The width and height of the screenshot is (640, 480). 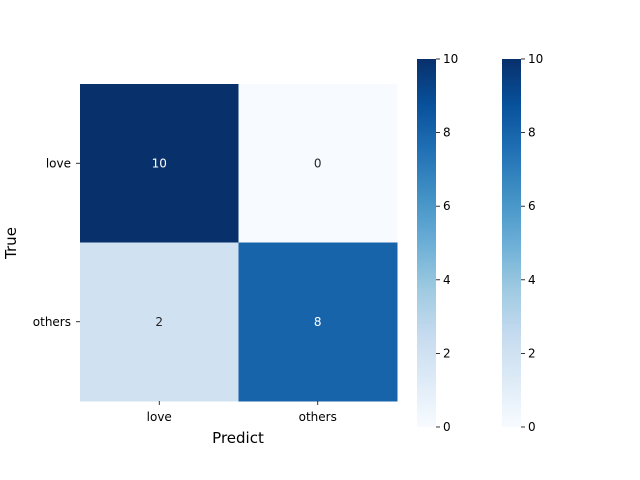 What do you see at coordinates (159, 417) in the screenshot?
I see `x-tick-label: love` at bounding box center [159, 417].